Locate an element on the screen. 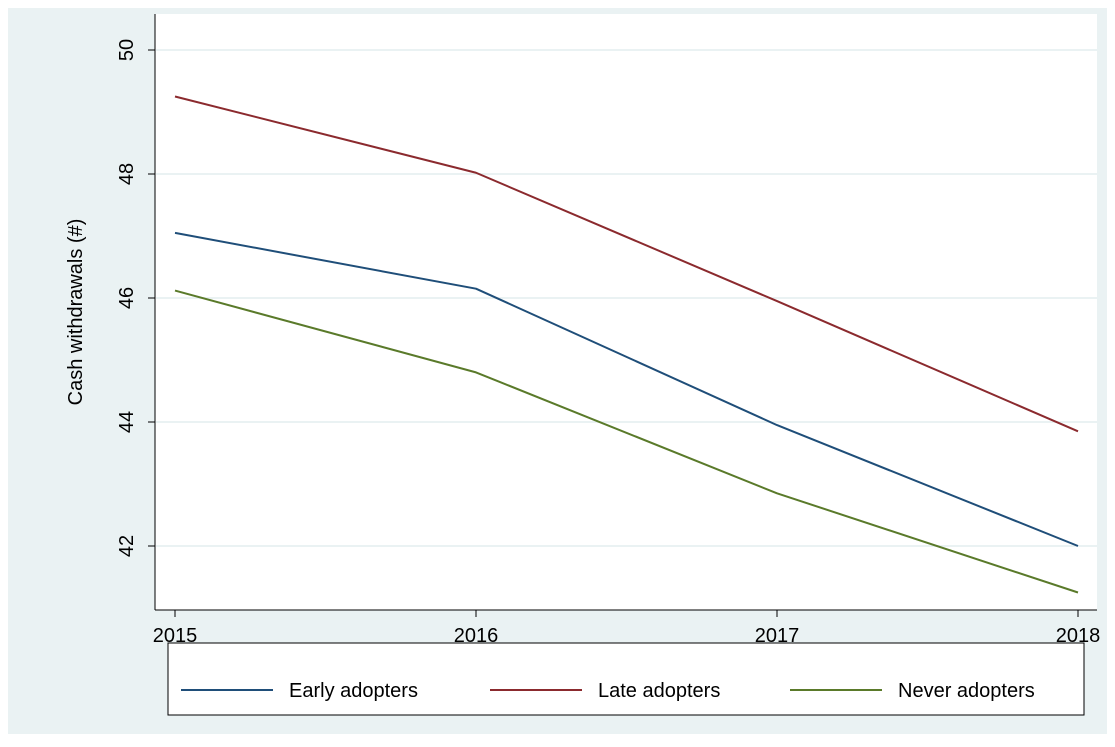 The width and height of the screenshot is (1115, 747). x-tick-label: 2016 is located at coordinates (476, 636).